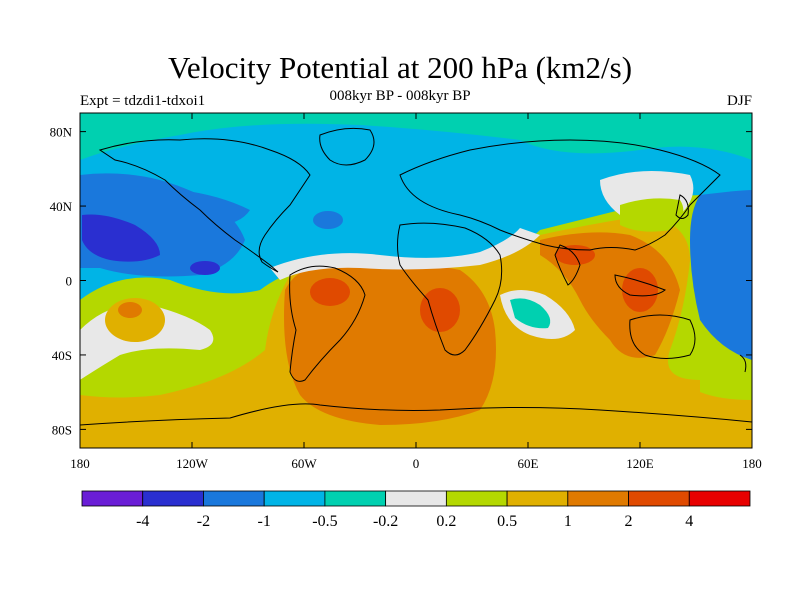 The width and height of the screenshot is (800, 600). What do you see at coordinates (328, 220) in the screenshot?
I see `contour-atlantic-blue` at bounding box center [328, 220].